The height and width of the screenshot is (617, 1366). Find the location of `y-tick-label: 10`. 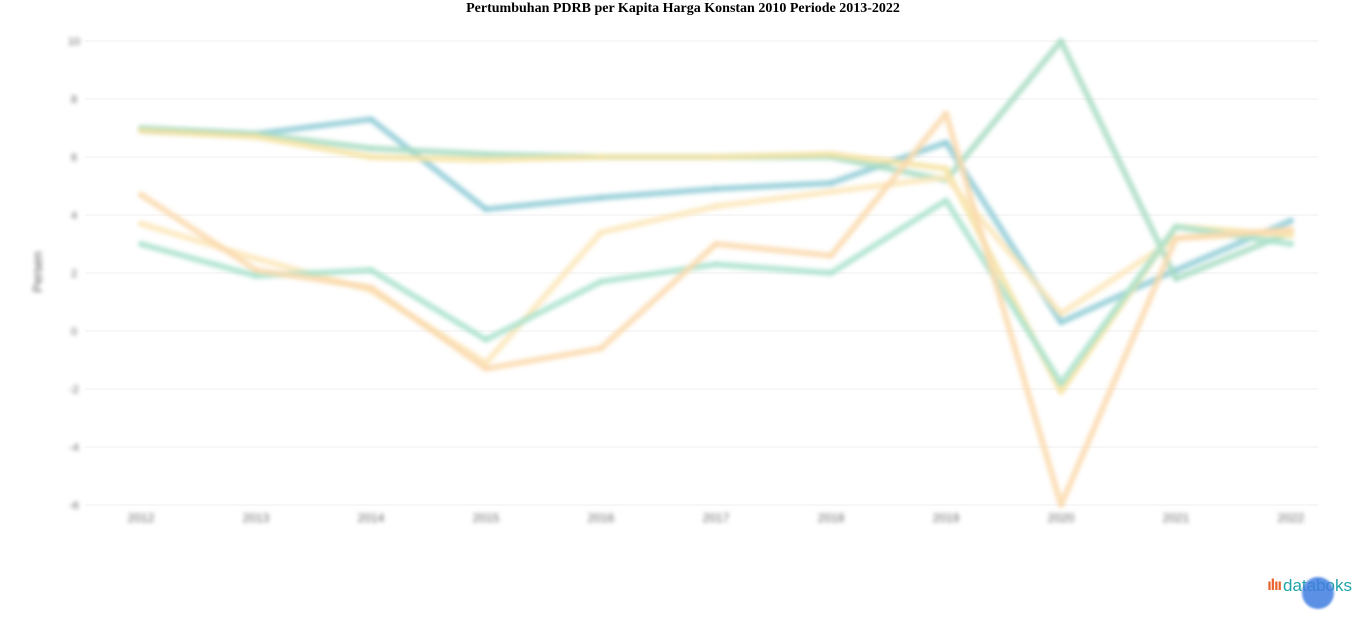

y-tick-label: 10 is located at coordinates (74, 42).